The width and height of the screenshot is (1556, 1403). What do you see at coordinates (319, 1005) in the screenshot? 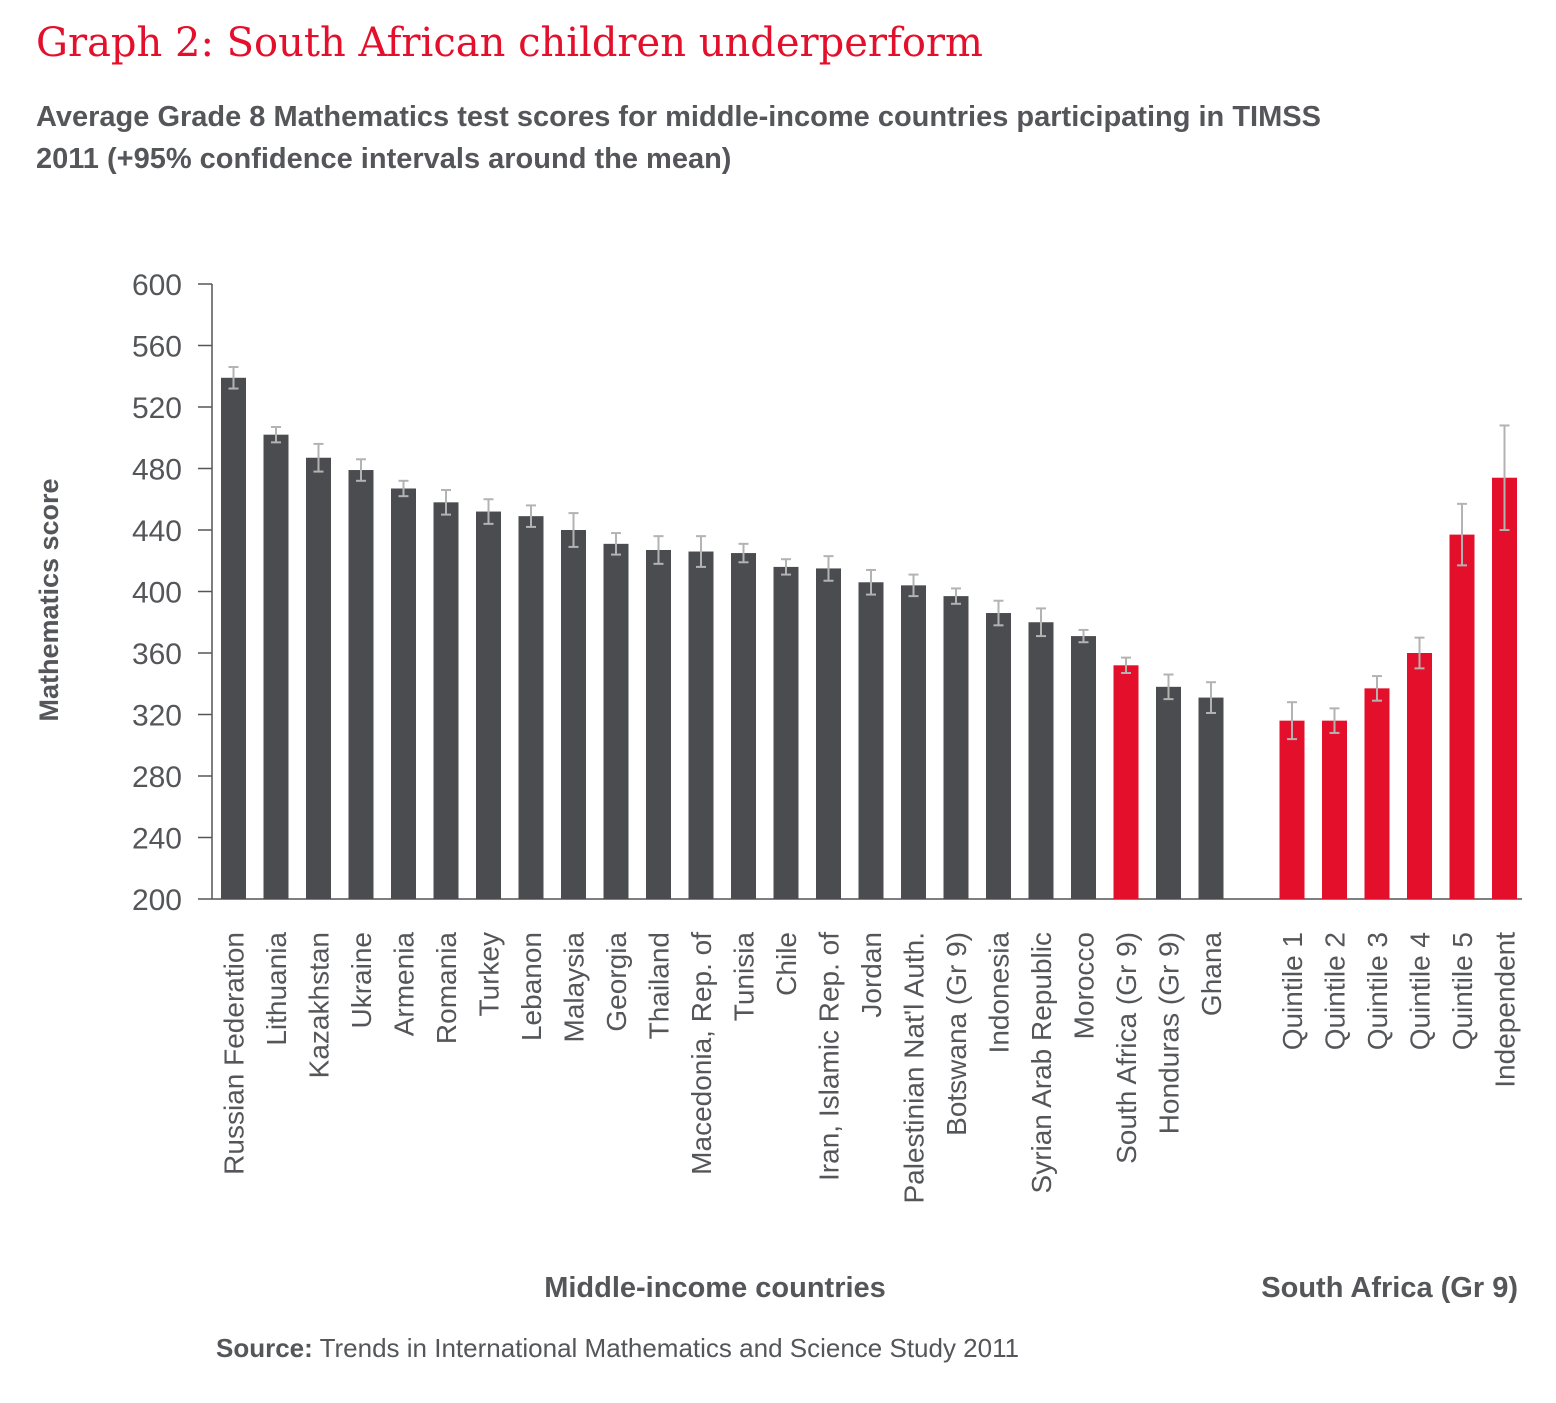
I see `x-tick-label: Kazakhstan` at bounding box center [319, 1005].